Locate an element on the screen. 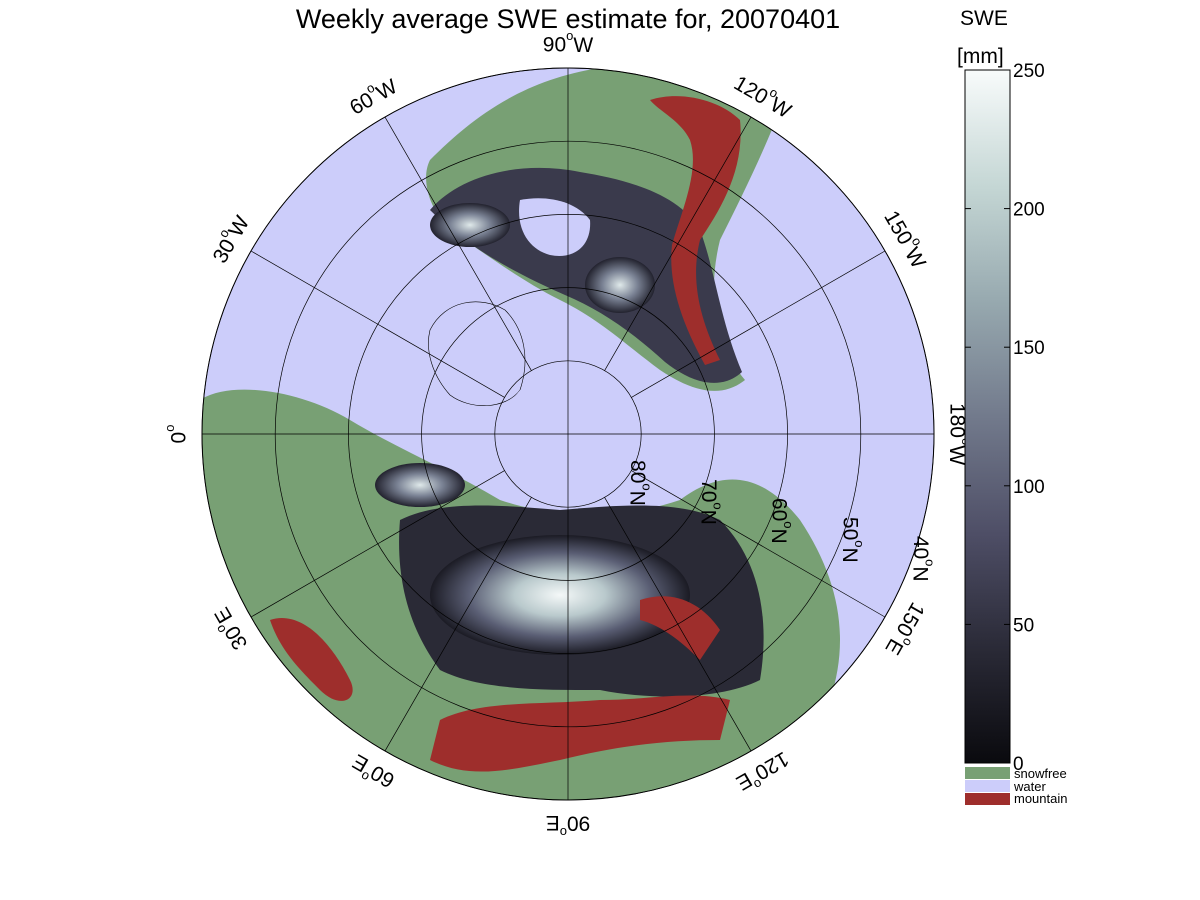 The width and height of the screenshot is (1200, 900). legend-label-water: water is located at coordinates (1029, 786).